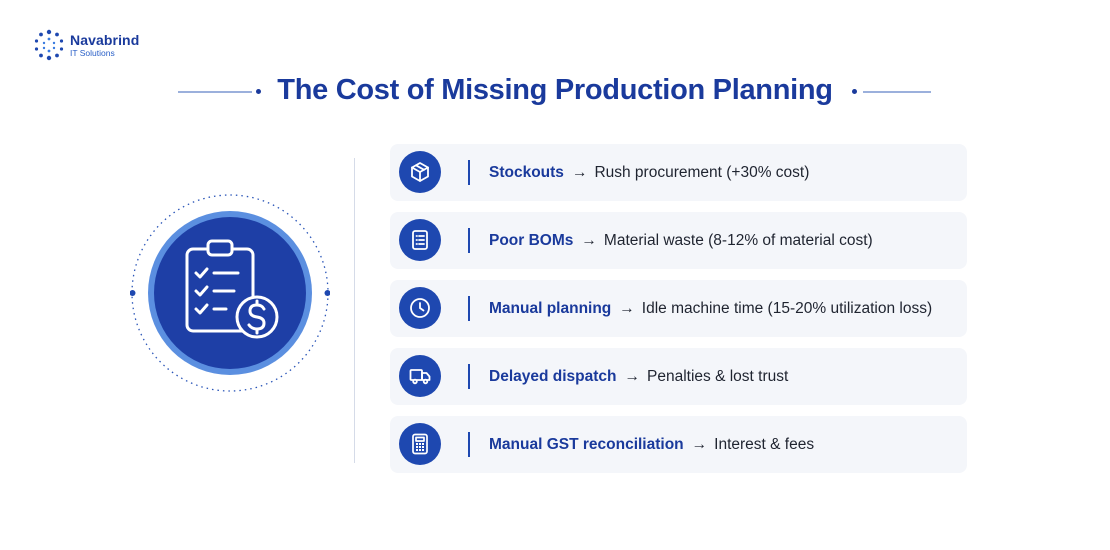 This screenshot has height=550, width=1110. I want to click on delivery-truck-icon, so click(420, 376).